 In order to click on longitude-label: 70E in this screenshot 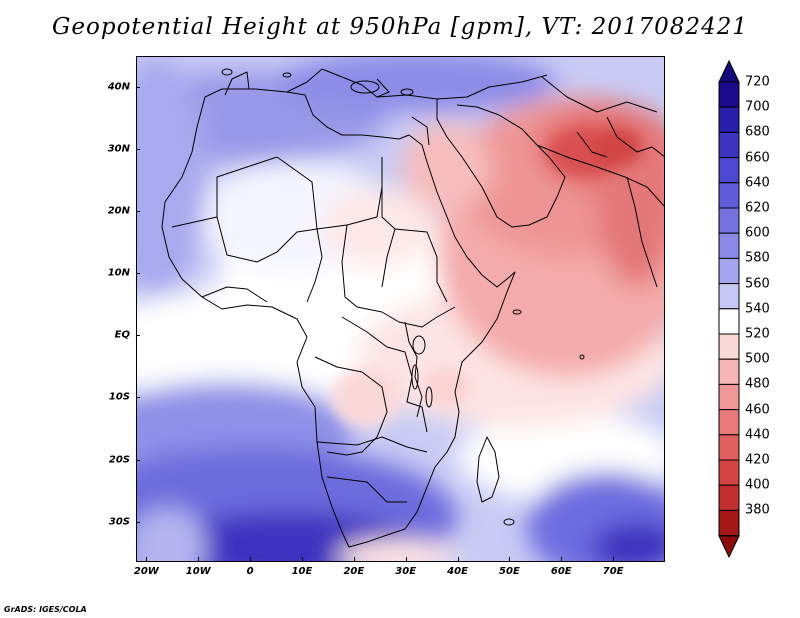, I will do `click(613, 571)`.